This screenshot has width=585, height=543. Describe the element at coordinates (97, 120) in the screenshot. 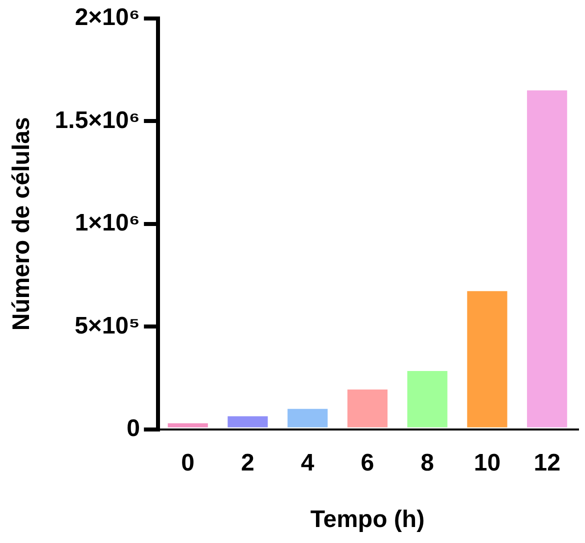

I see `y-tick-label: 1.5×10⁶` at that location.